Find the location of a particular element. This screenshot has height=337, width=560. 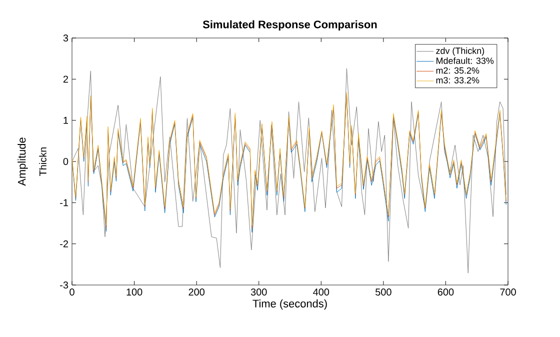

y-axis-title: Amplitude is located at coordinates (23, 162).